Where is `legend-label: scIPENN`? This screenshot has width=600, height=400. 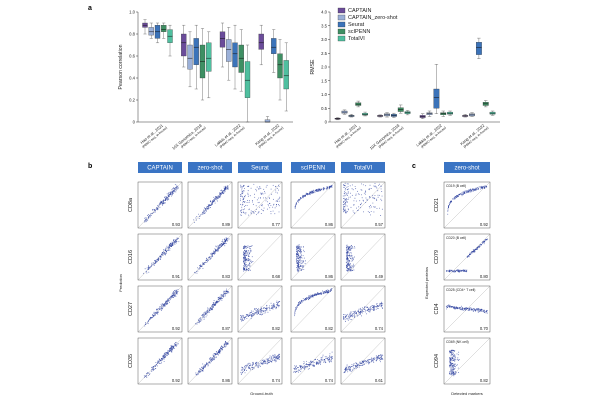
legend-label: scIPENN is located at coordinates (359, 32).